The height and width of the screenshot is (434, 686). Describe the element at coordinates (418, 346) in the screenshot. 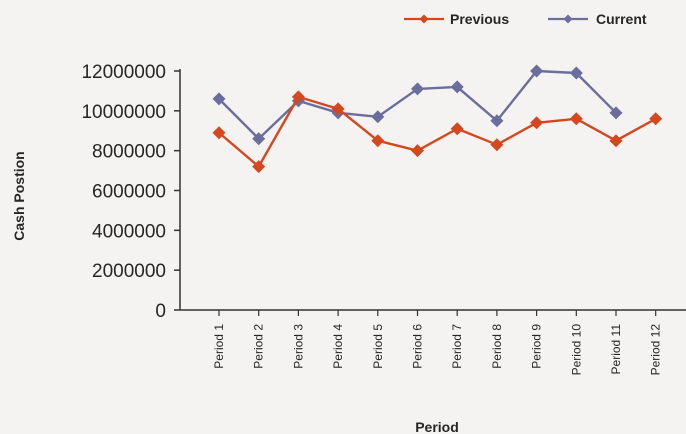

I see `x-tick-label: Period 6` at that location.